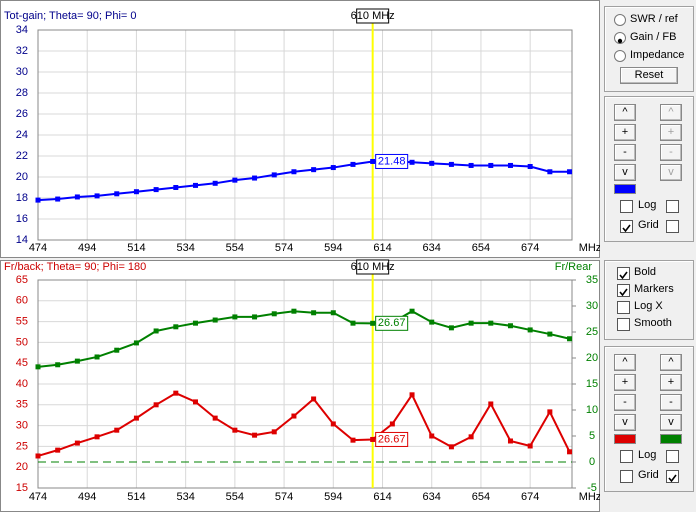 The width and height of the screenshot is (696, 512). I want to click on y-tick-label: 16, so click(22, 219).